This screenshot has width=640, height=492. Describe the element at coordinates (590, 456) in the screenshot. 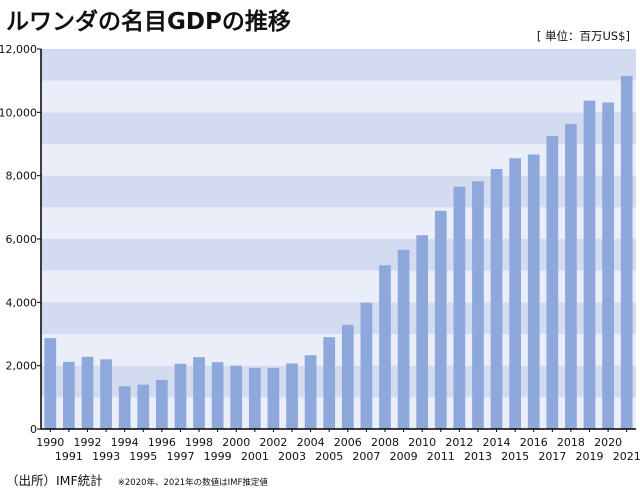

I see `x-tick-label: 2019` at that location.